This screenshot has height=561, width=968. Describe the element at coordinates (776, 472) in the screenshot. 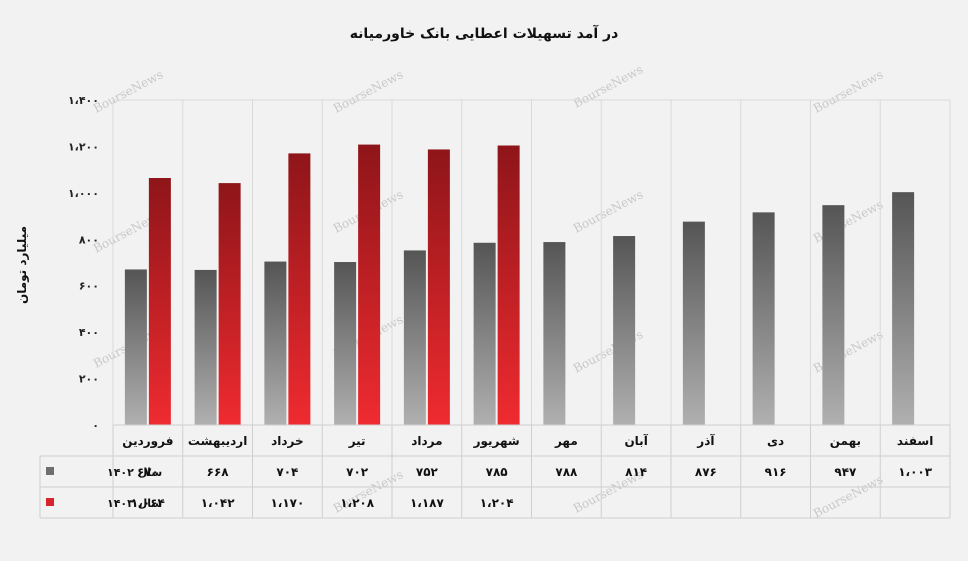

I see `data-label: ۹۱۶` at that location.